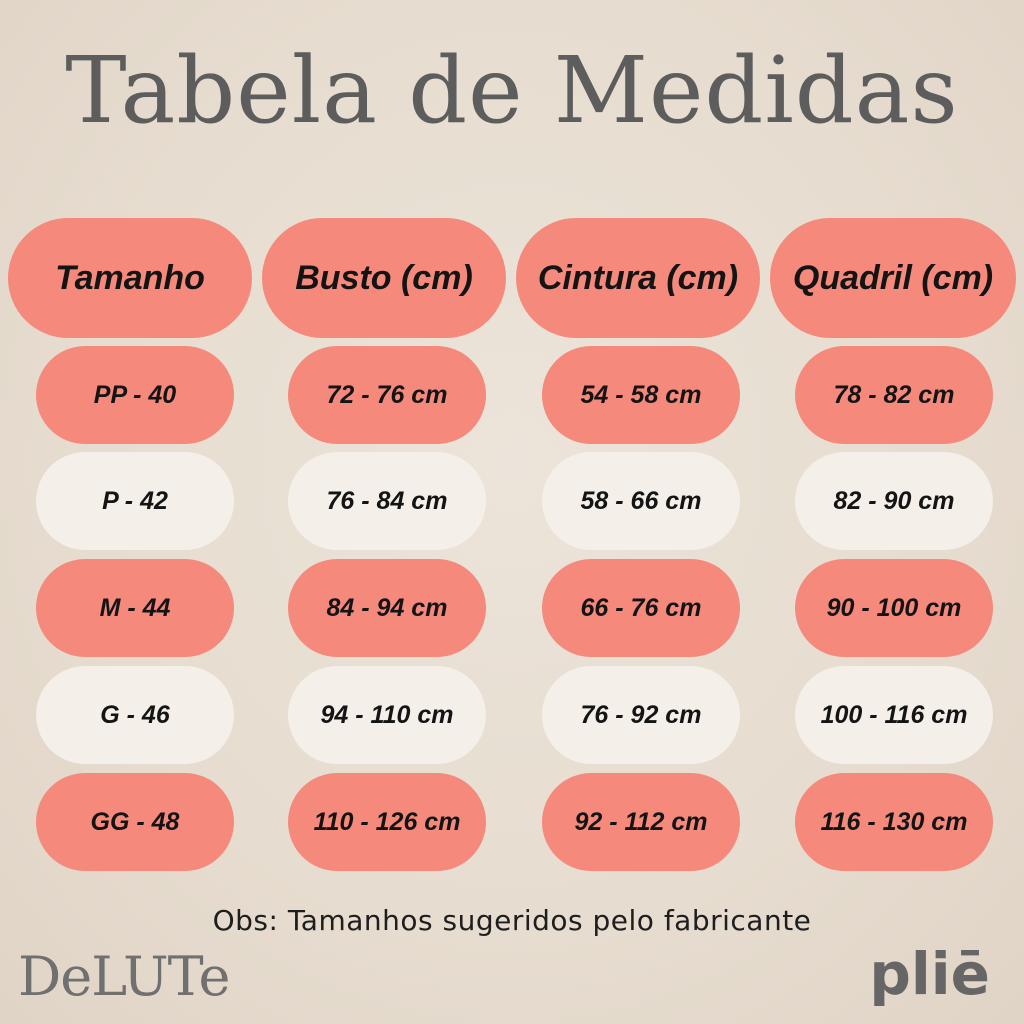 This screenshot has width=1024, height=1024. Describe the element at coordinates (894, 501) in the screenshot. I see `table-cell: 82 - 90 cm` at that location.